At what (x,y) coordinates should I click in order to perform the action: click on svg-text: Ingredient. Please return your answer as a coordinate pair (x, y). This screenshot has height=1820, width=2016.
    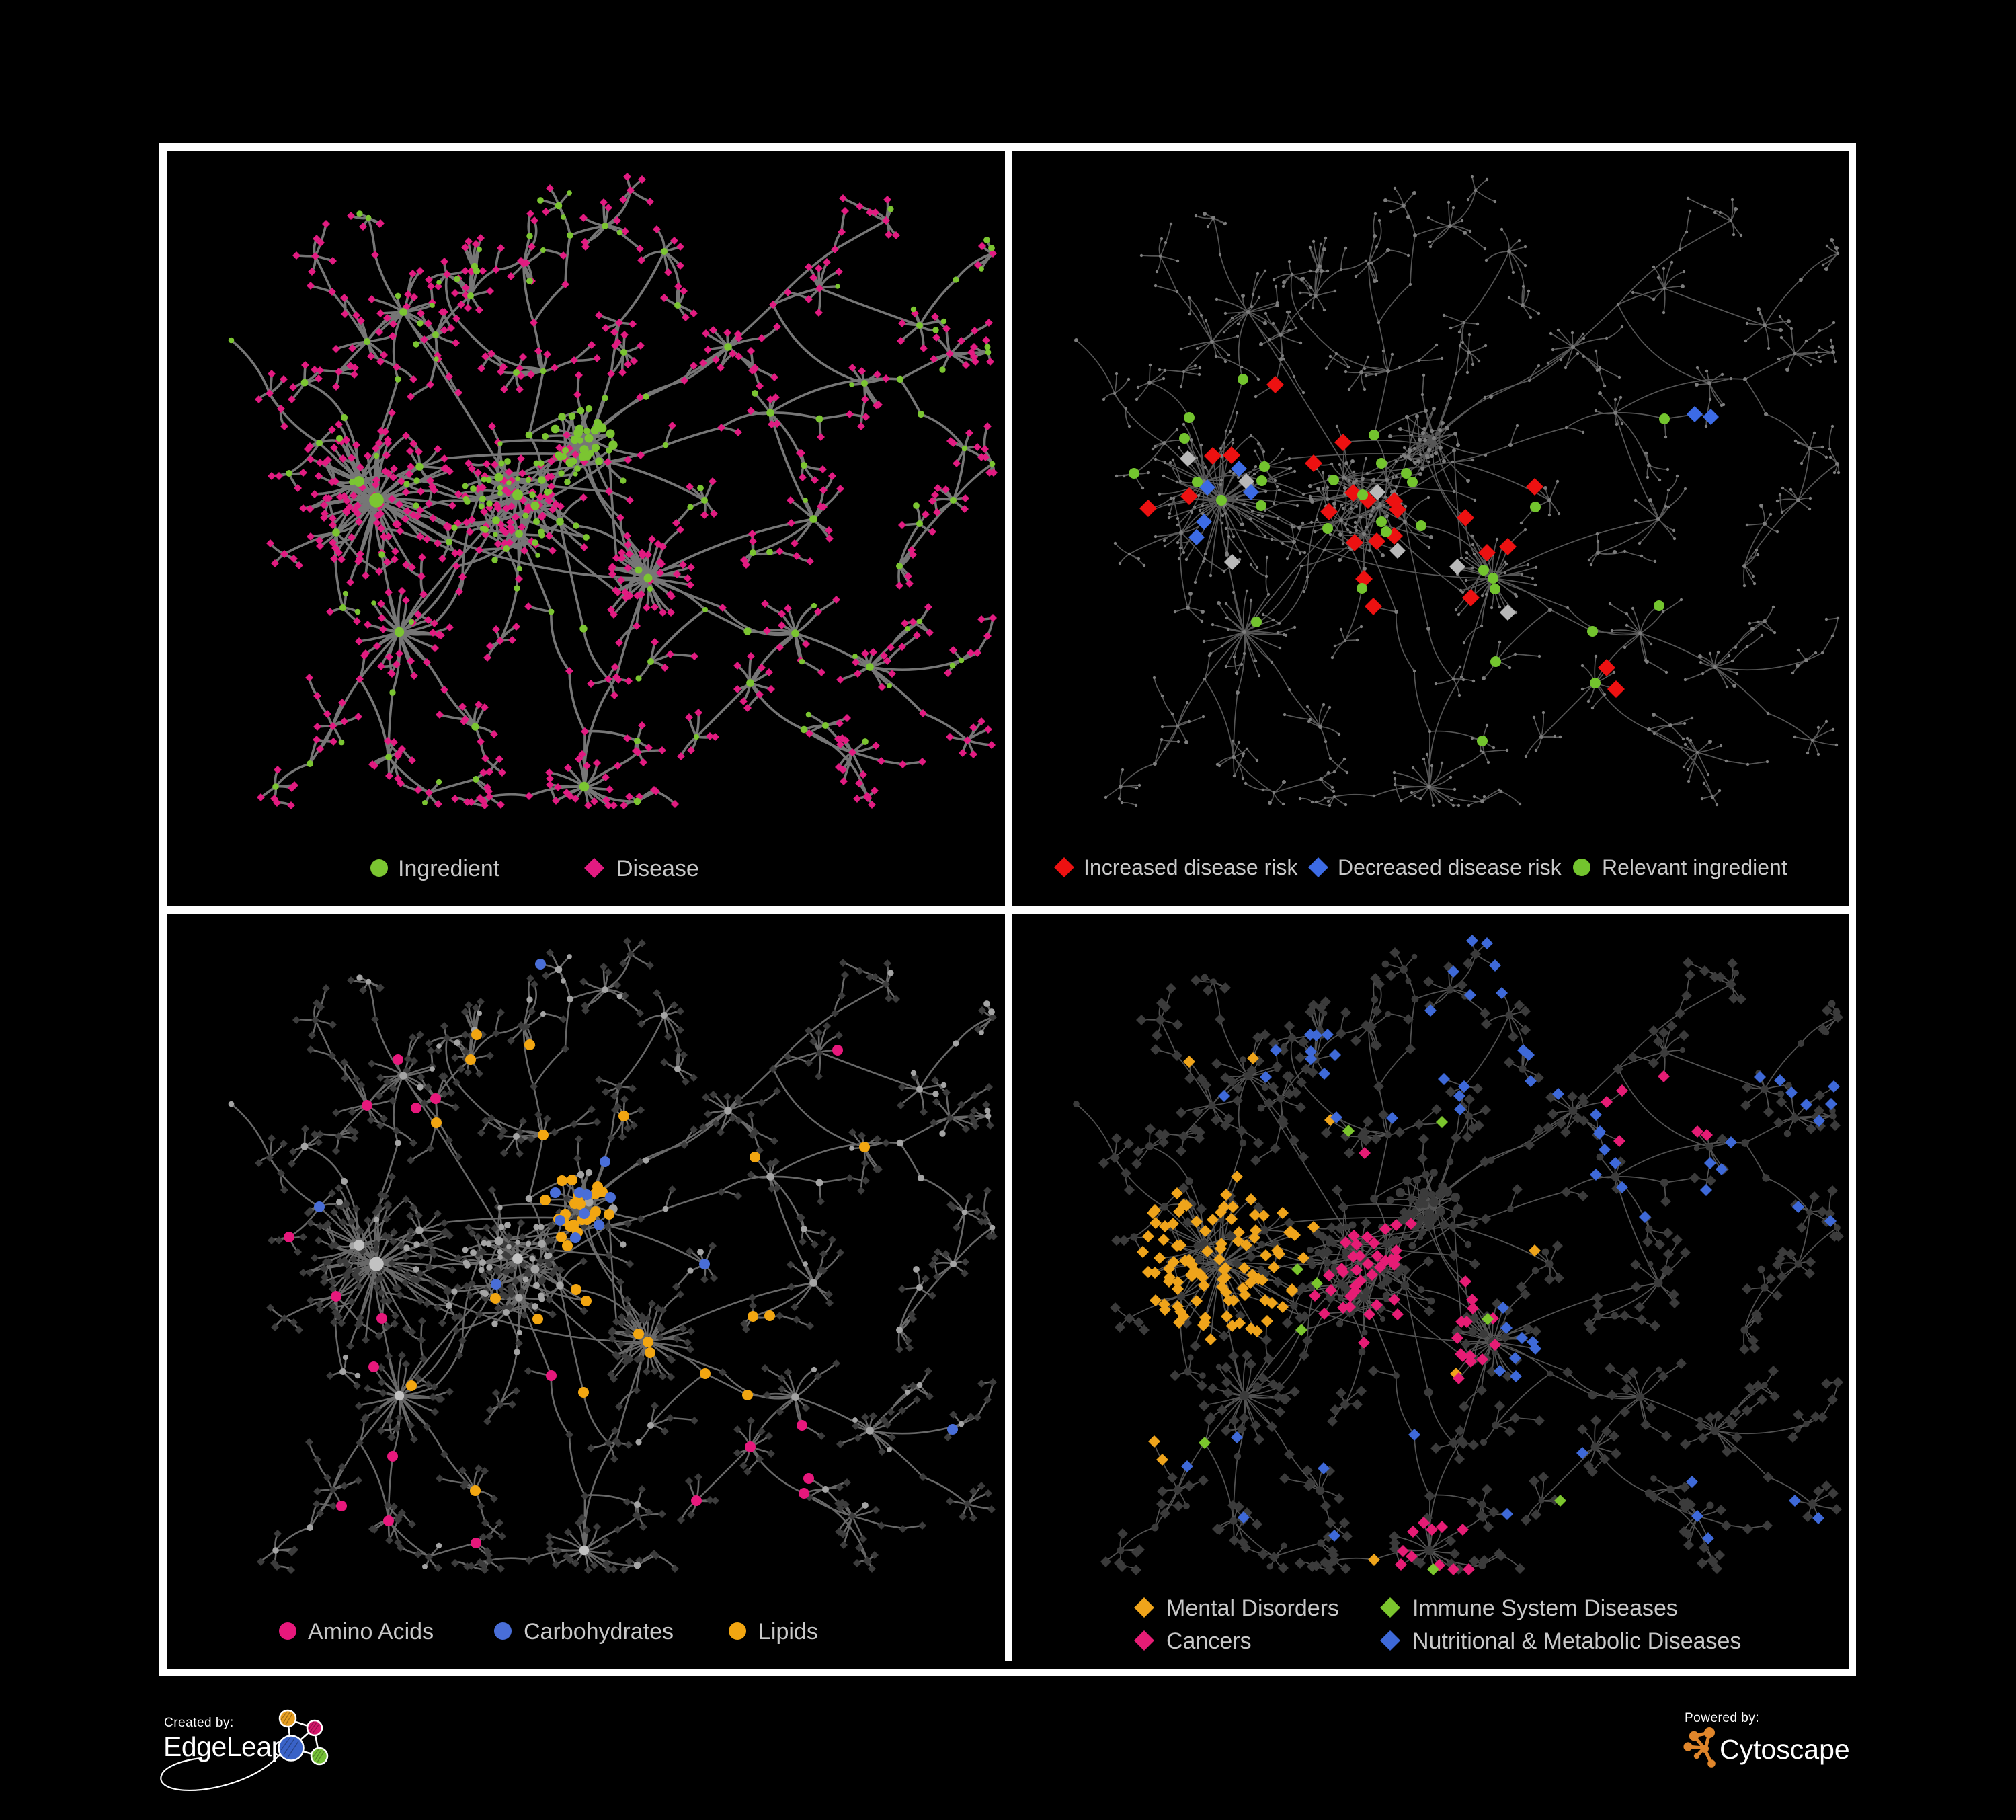
    Looking at the image, I should click on (449, 868).